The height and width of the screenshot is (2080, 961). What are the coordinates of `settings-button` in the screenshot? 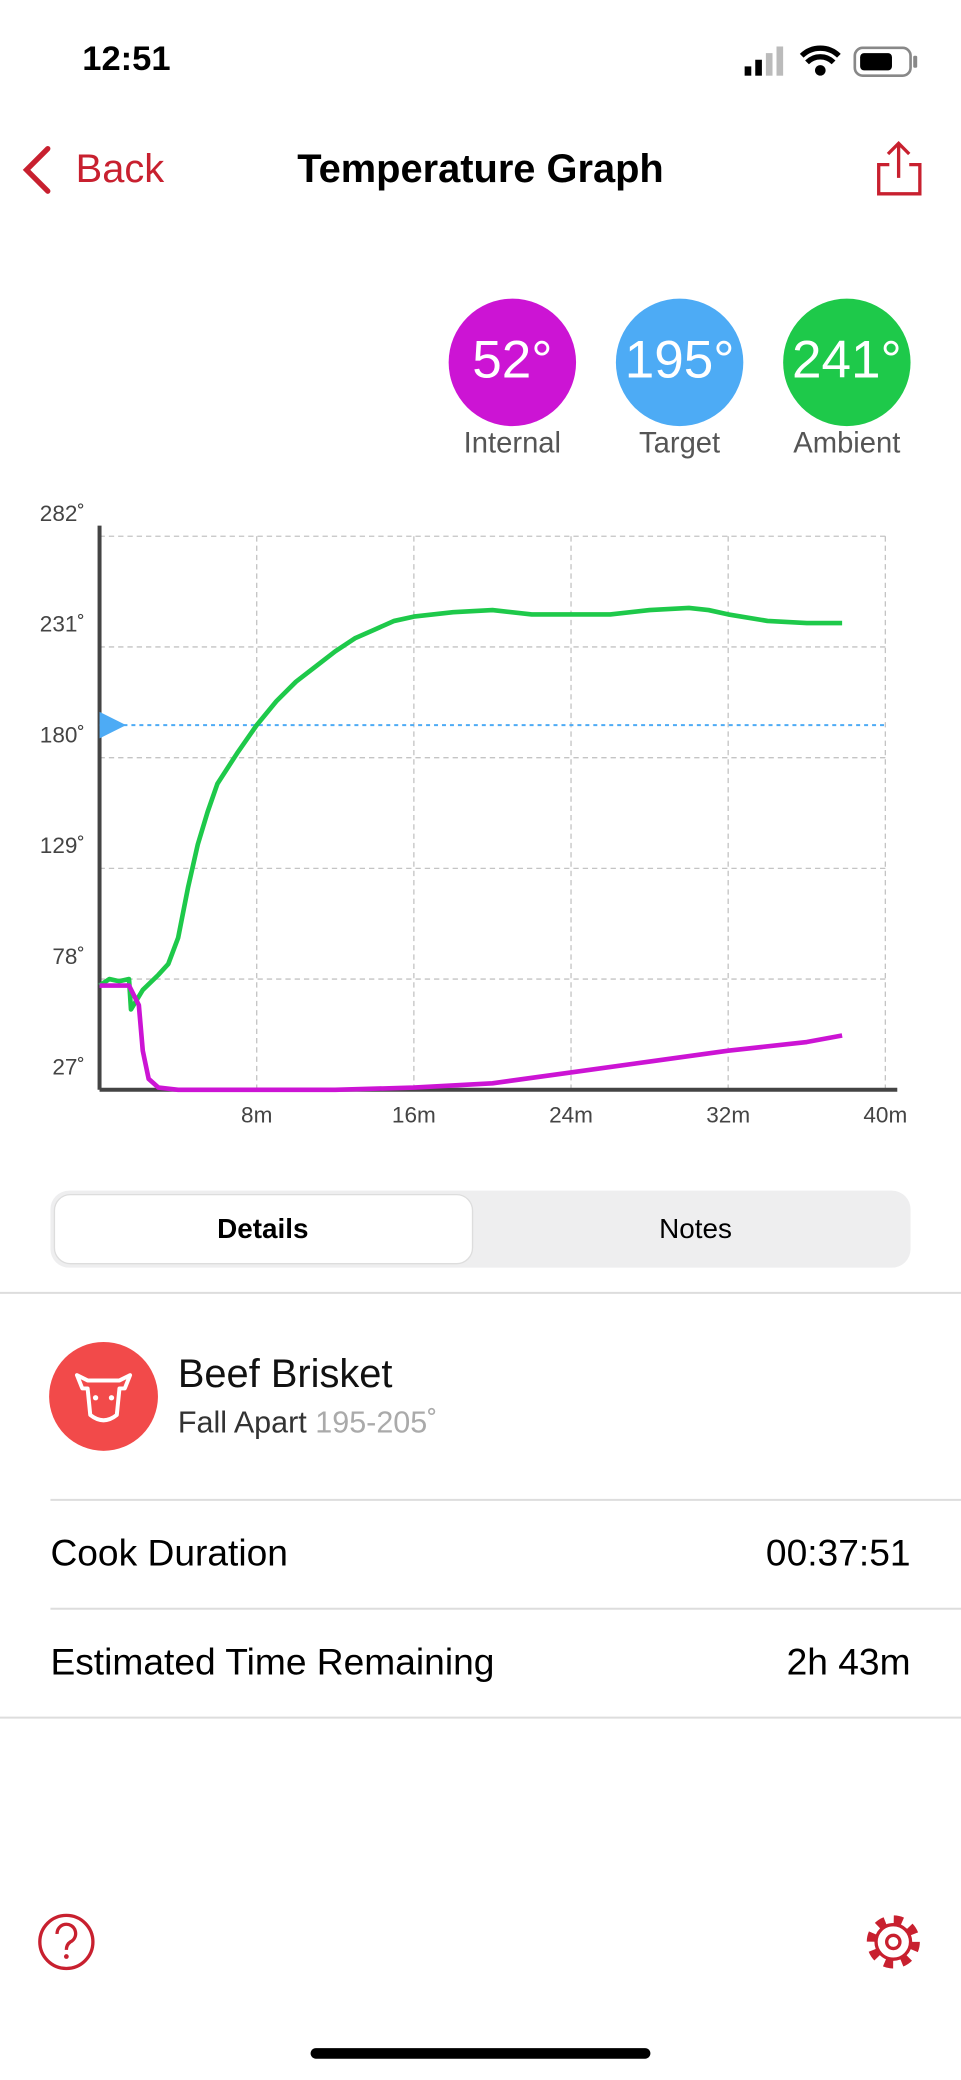 It's located at (893, 1942).